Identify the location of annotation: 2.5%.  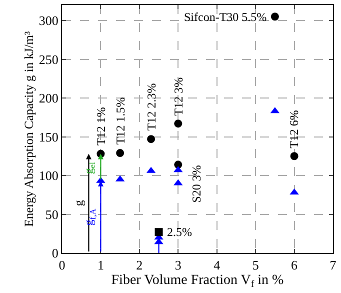
(179, 232).